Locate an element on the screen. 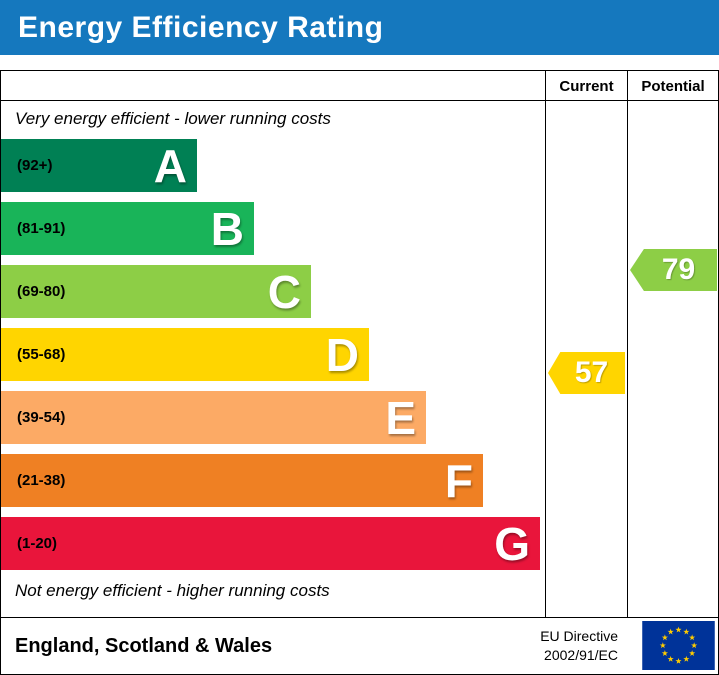  band-g-letter: G is located at coordinates (512, 543).